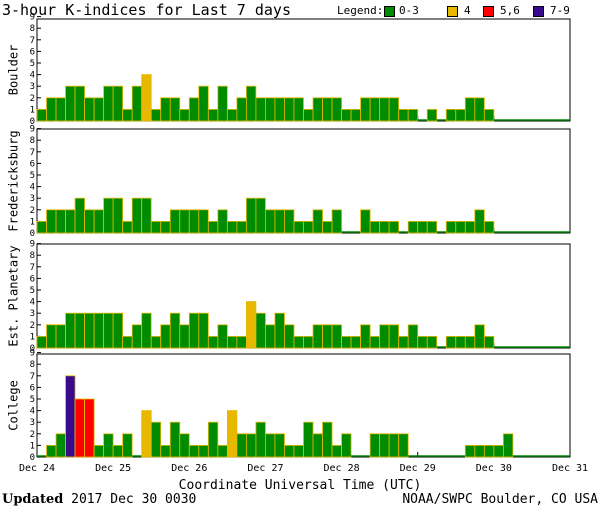 This screenshot has width=600, height=510. What do you see at coordinates (500, 499) in the screenshot?
I see `credit-text: NOAA/SWPC Boulder, CO USA` at bounding box center [500, 499].